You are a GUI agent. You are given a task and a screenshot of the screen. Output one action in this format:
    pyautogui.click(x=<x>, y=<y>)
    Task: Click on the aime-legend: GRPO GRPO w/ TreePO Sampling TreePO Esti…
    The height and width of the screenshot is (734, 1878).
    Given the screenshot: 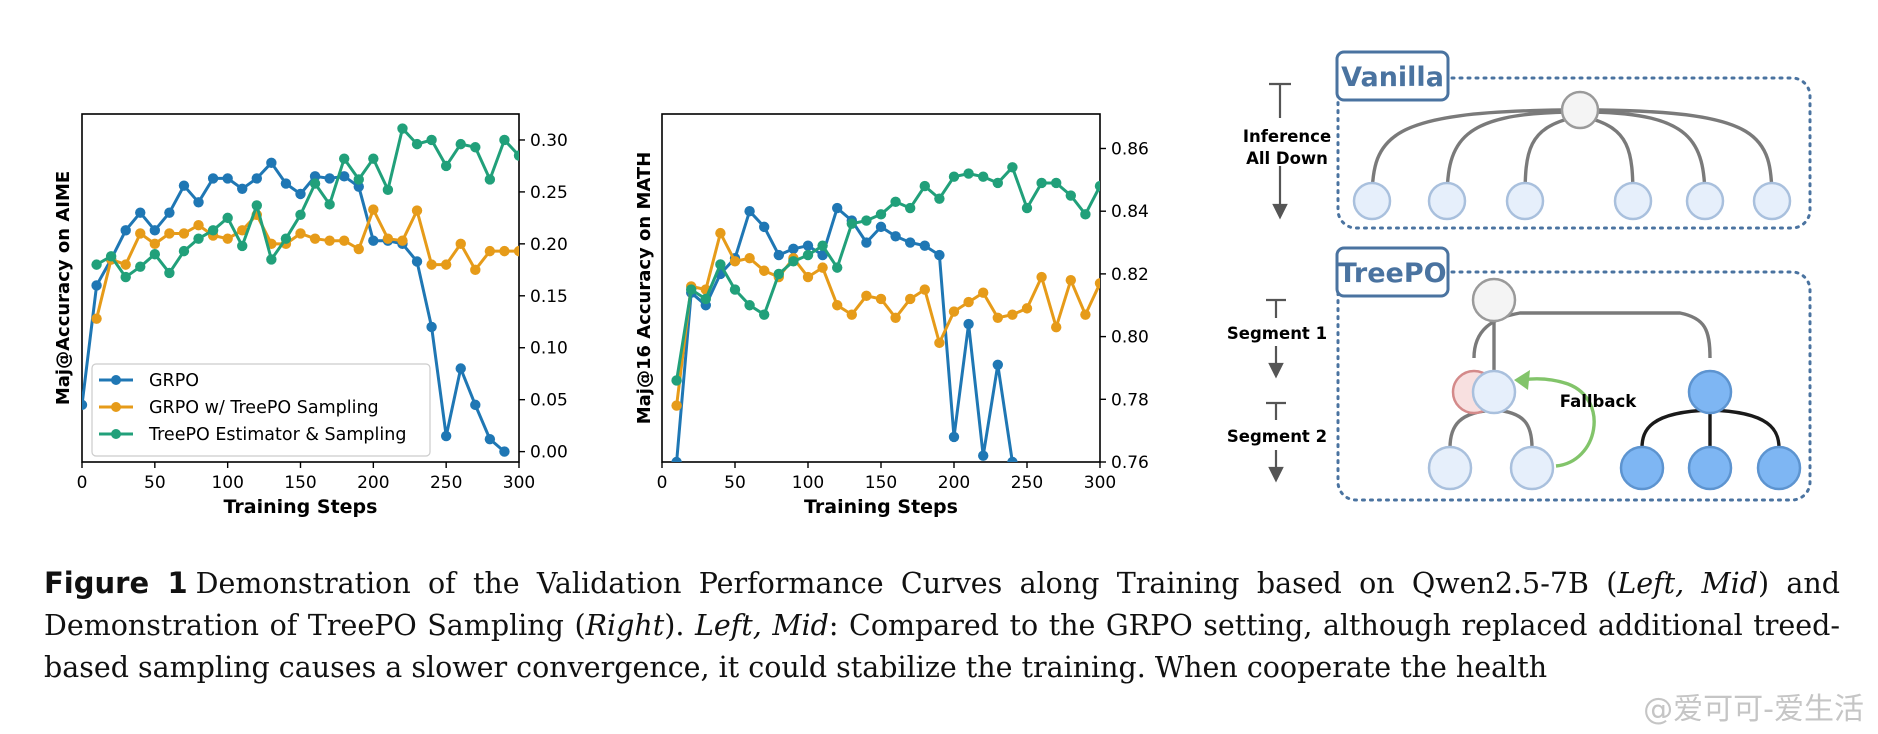 What is the action you would take?
    pyautogui.click(x=261, y=410)
    